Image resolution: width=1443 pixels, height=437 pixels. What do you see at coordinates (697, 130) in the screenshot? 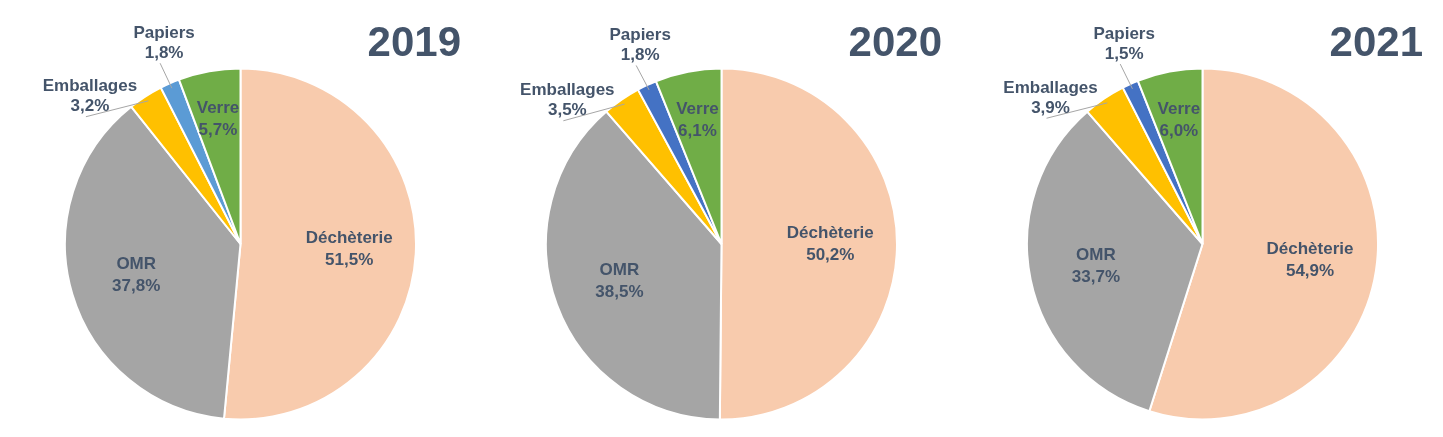
I see `data-label: 6,1%` at bounding box center [697, 130].